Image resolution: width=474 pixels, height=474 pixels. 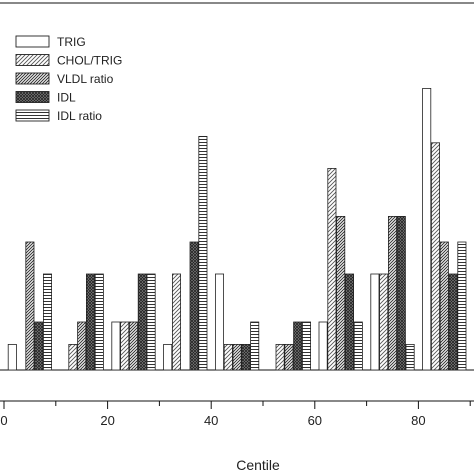 What do you see at coordinates (258, 465) in the screenshot?
I see `x-axis-title: Centile` at bounding box center [258, 465].